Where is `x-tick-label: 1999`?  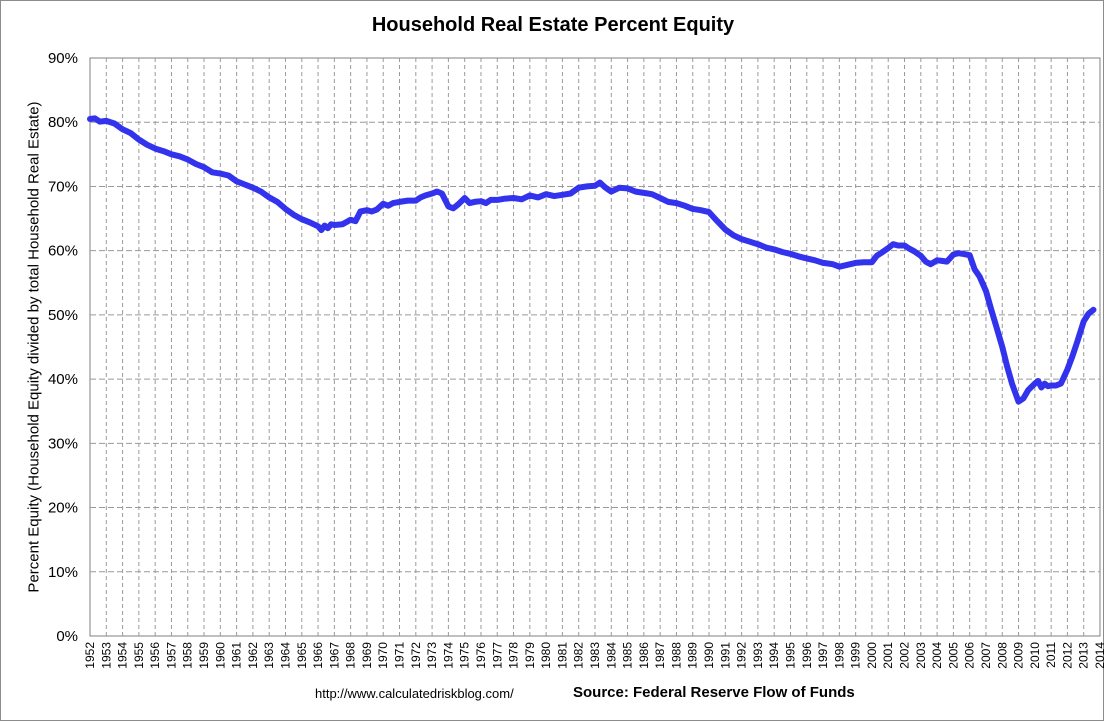 x-tick-label: 1999 is located at coordinates (856, 655).